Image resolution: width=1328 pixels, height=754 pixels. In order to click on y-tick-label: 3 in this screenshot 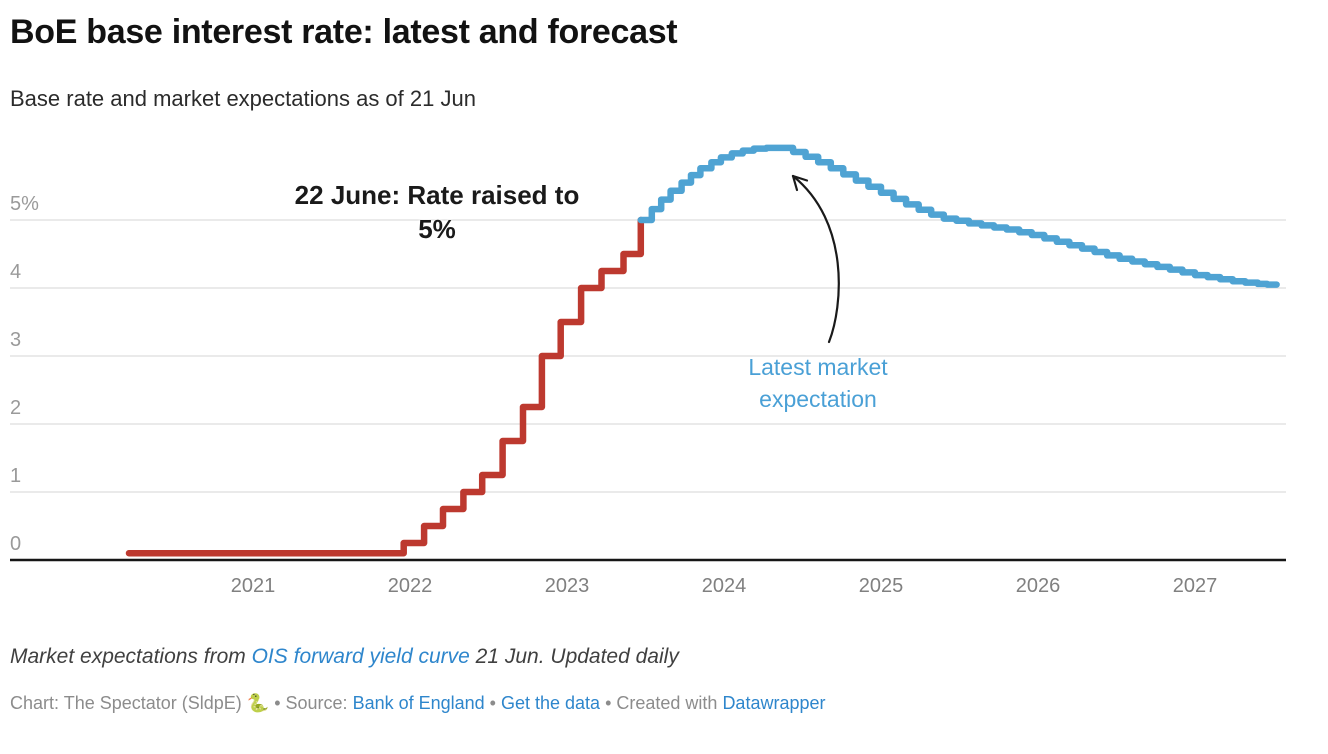, I will do `click(15, 340)`.